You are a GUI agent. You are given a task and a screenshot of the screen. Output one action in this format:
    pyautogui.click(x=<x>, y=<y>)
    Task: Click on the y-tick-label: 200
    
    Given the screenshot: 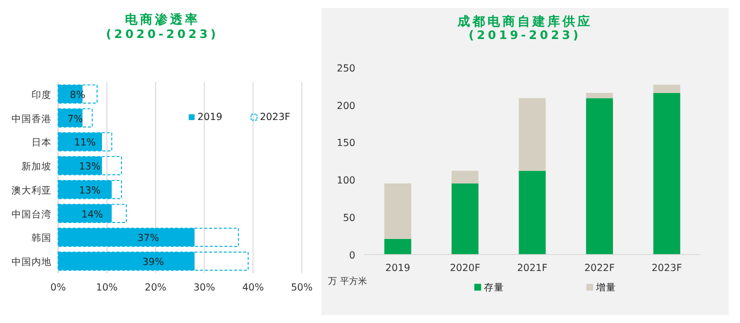 What is the action you would take?
    pyautogui.click(x=346, y=106)
    